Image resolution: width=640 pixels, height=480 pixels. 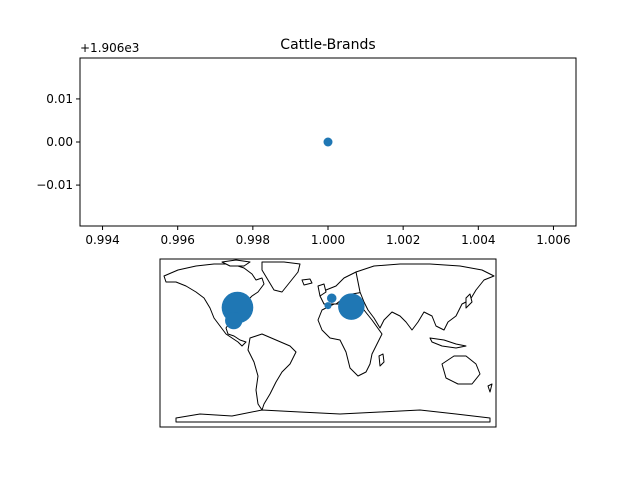 What do you see at coordinates (381, 360) in the screenshot?
I see `coastline-madagascar` at bounding box center [381, 360].